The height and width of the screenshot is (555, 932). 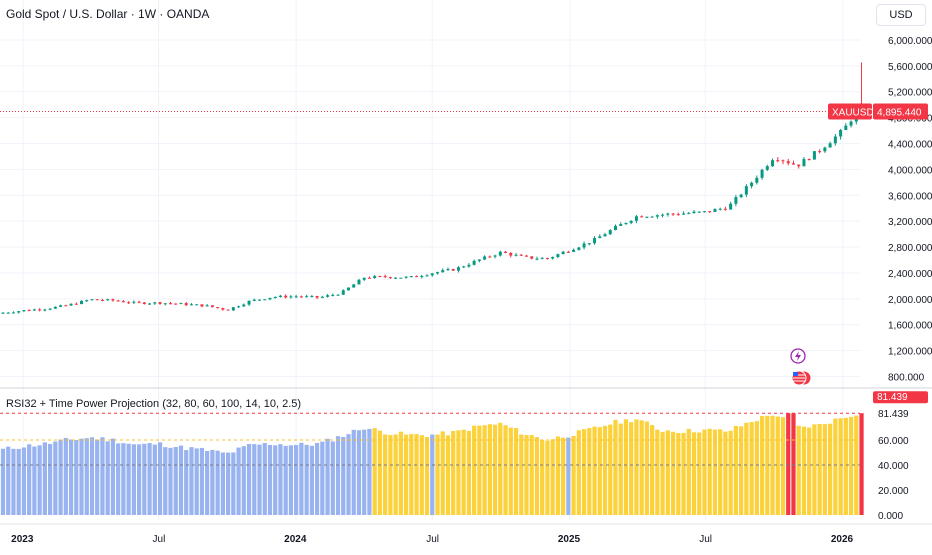 What do you see at coordinates (893, 466) in the screenshot?
I see `rsi-axis-tick: 40.000` at bounding box center [893, 466].